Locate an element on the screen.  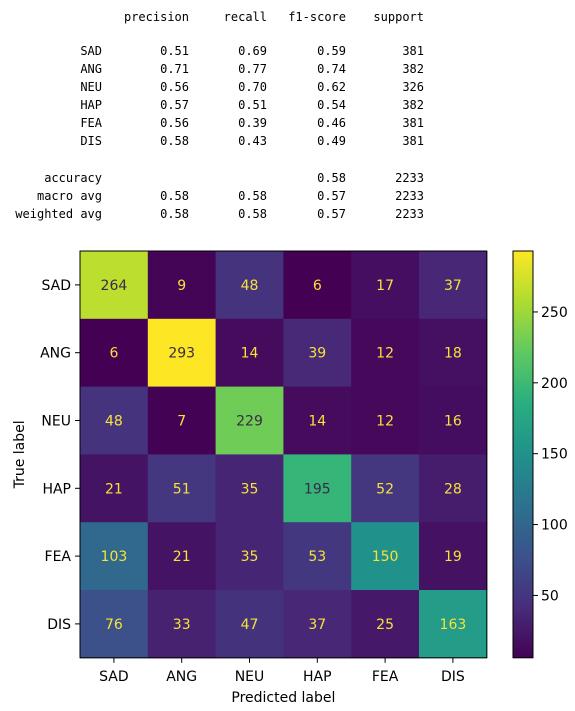
report-row-label: ANG is located at coordinates (91, 69).